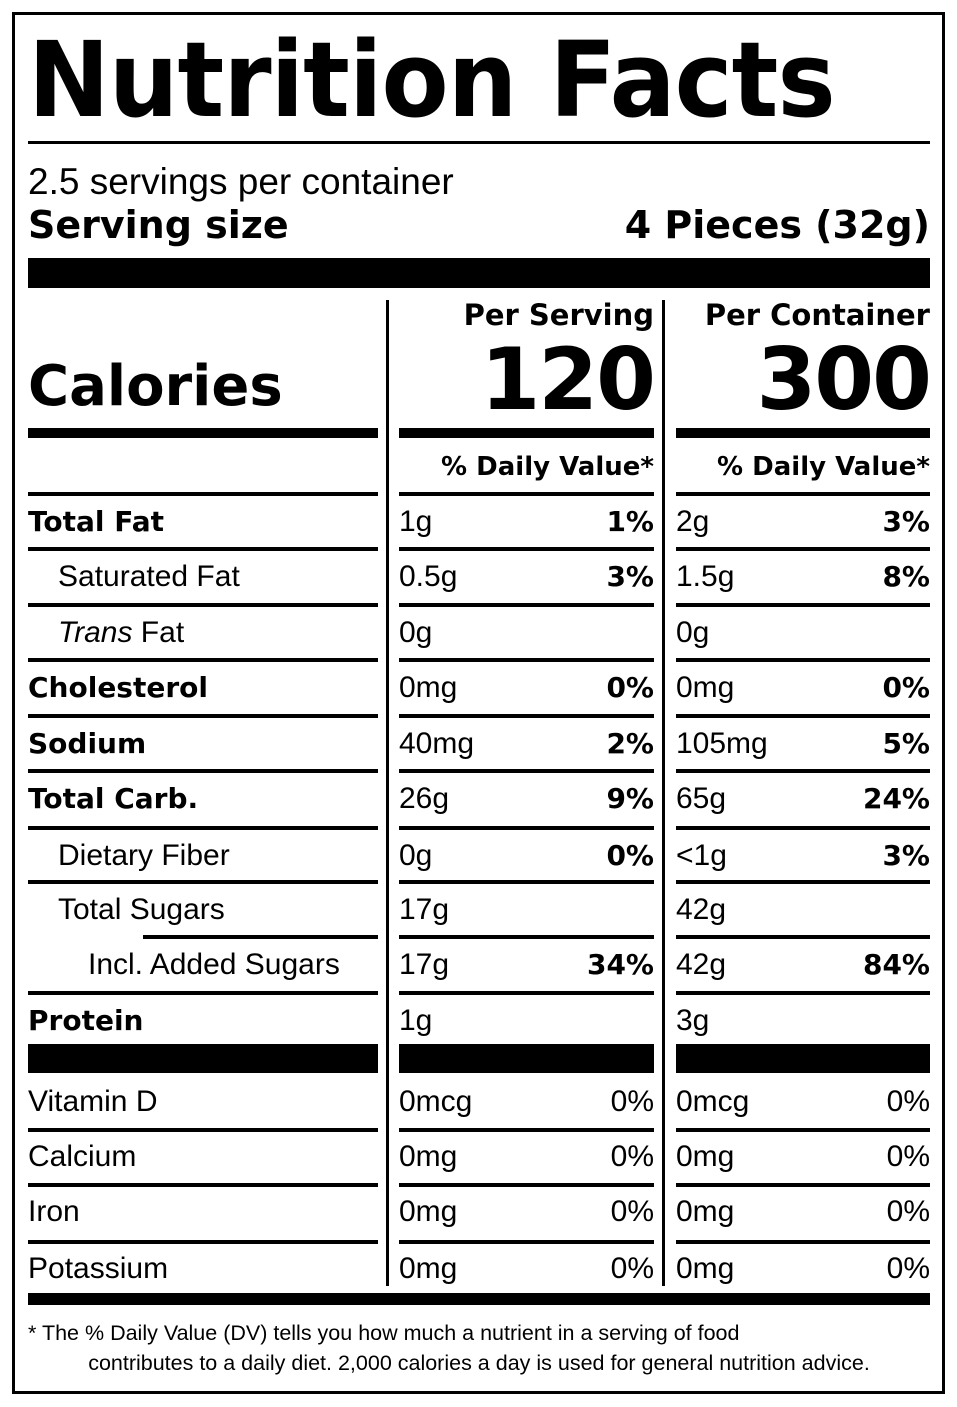  What do you see at coordinates (630, 521) in the screenshot?
I see `serving-dv: 1%` at bounding box center [630, 521].